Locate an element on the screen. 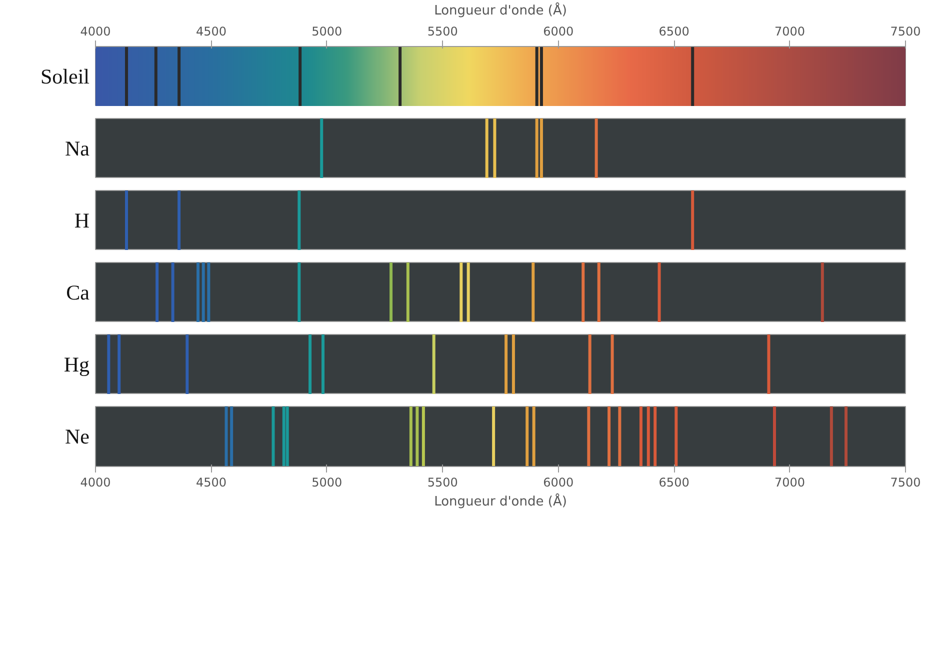 This screenshot has height=649, width=927. x2-tick-label: 7000 is located at coordinates (790, 31).